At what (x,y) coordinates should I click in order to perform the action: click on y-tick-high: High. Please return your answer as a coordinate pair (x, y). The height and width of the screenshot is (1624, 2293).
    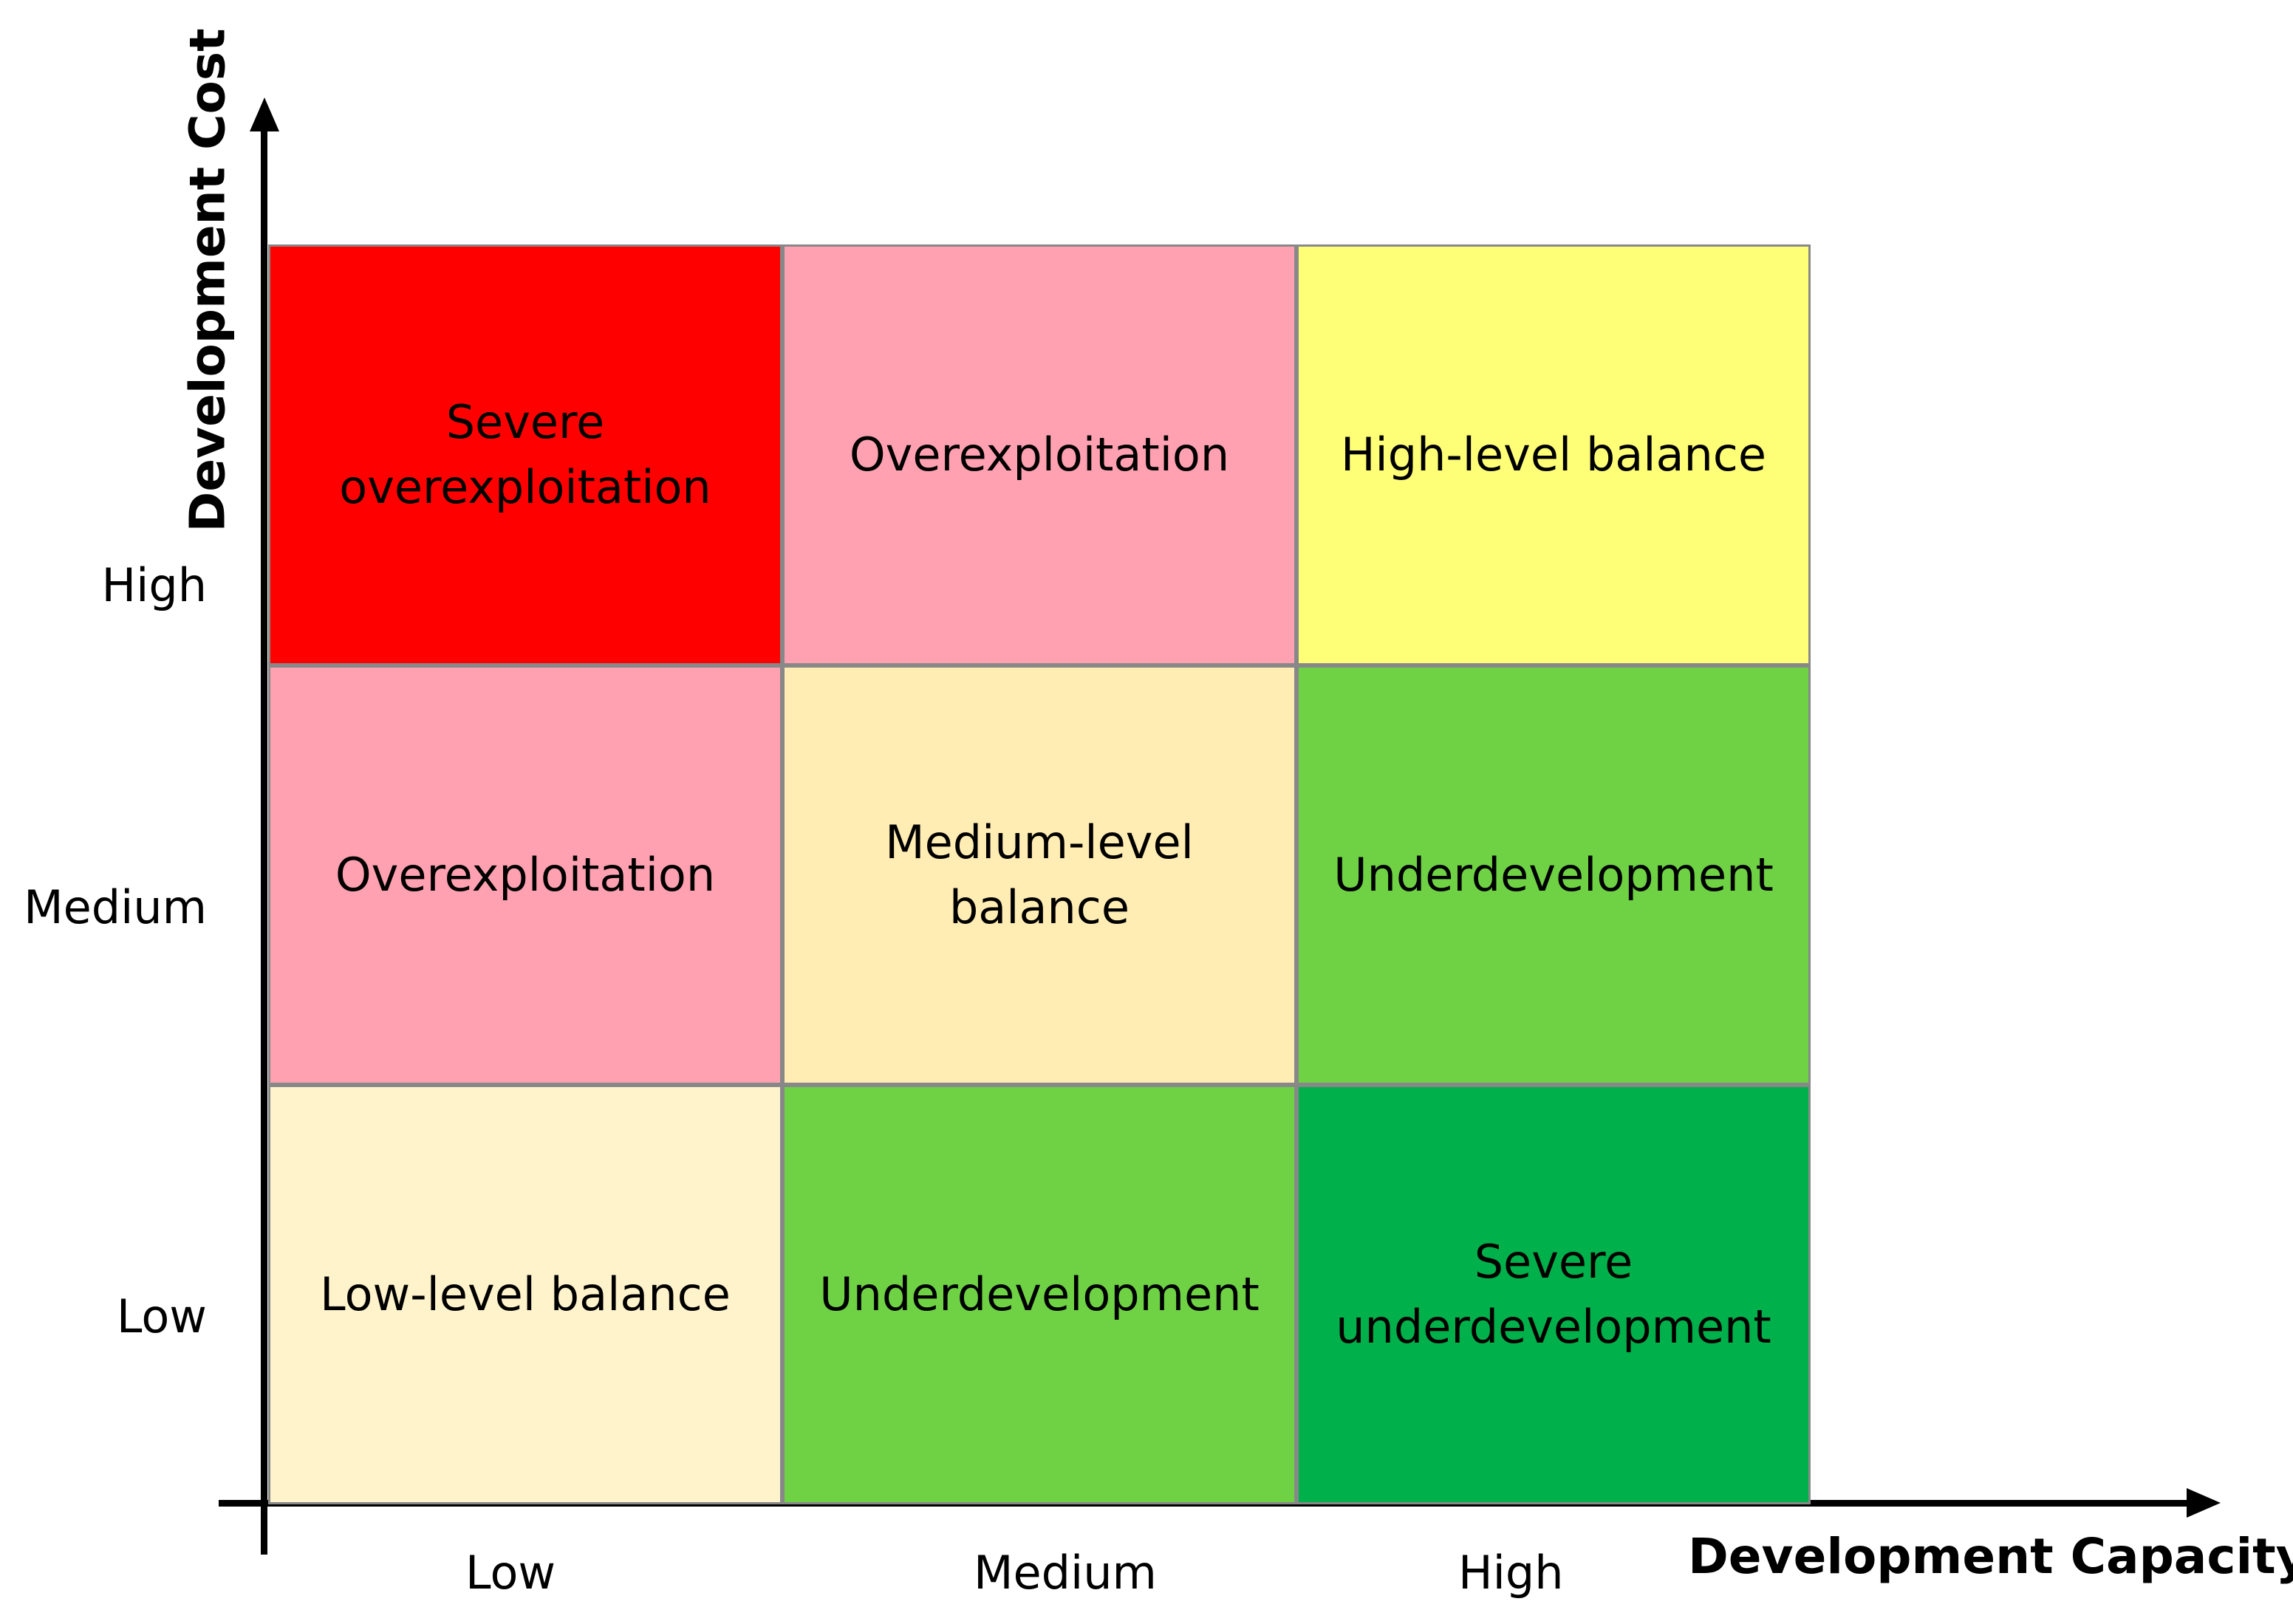
    Looking at the image, I should click on (154, 585).